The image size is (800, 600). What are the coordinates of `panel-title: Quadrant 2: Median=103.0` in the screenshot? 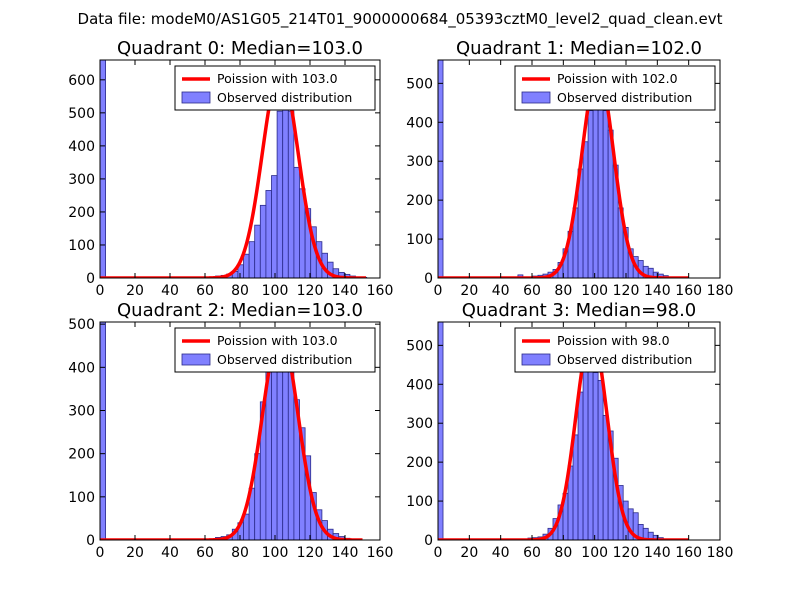 It's located at (240, 310).